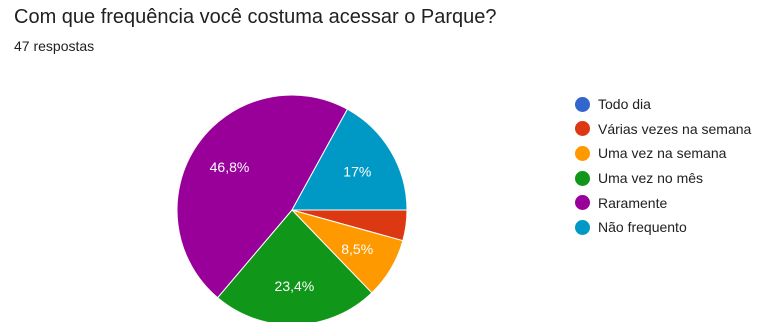  What do you see at coordinates (675, 128) in the screenshot?
I see `legend-label: Várias vezes na semana` at bounding box center [675, 128].